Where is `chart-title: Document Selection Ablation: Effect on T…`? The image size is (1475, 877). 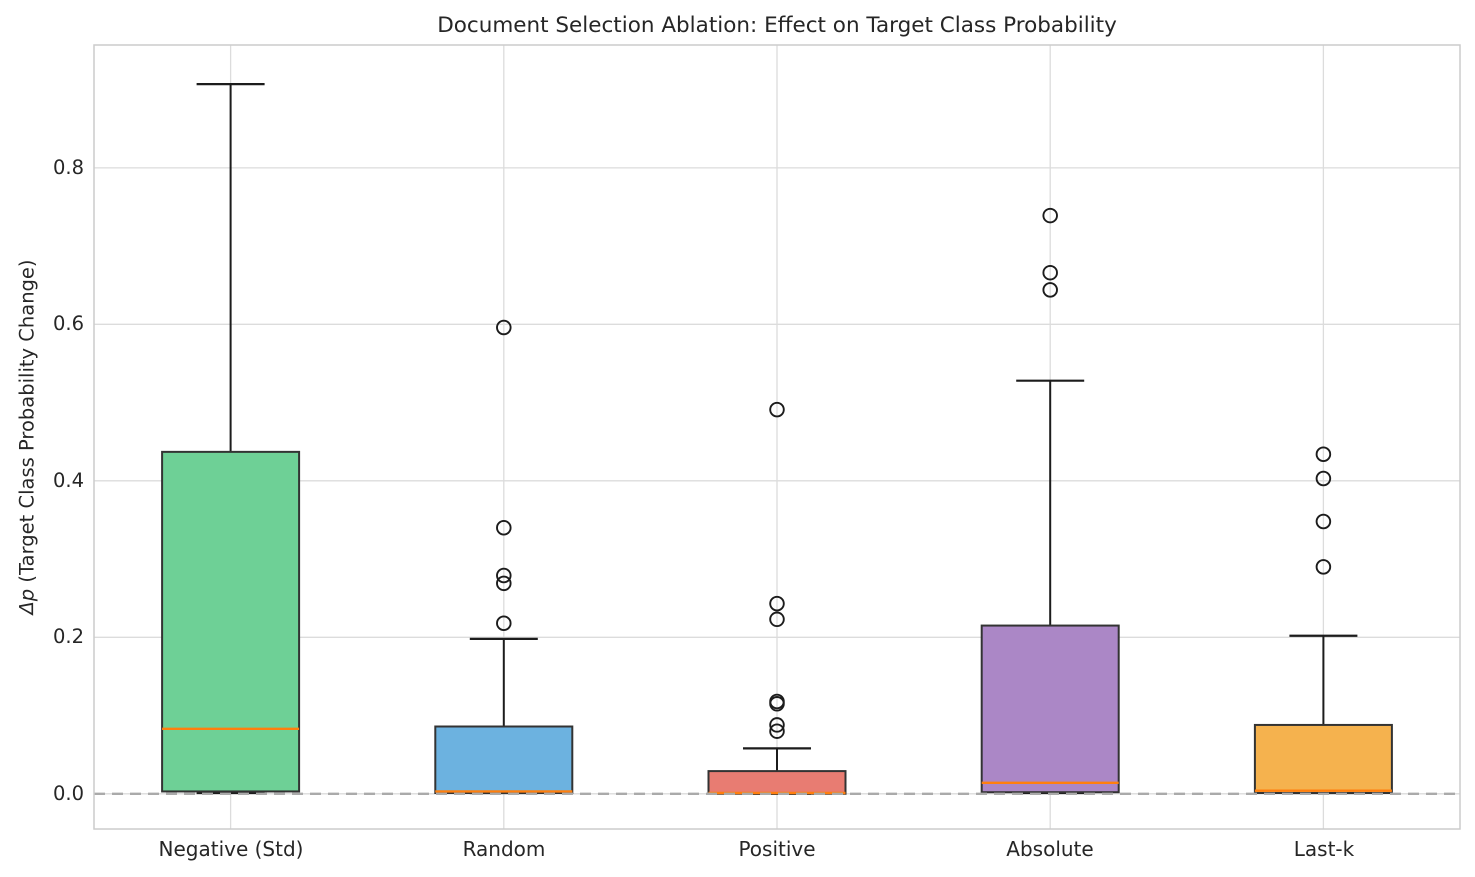 chart-title: Document Selection Ablation: Effect on T… is located at coordinates (777, 25).